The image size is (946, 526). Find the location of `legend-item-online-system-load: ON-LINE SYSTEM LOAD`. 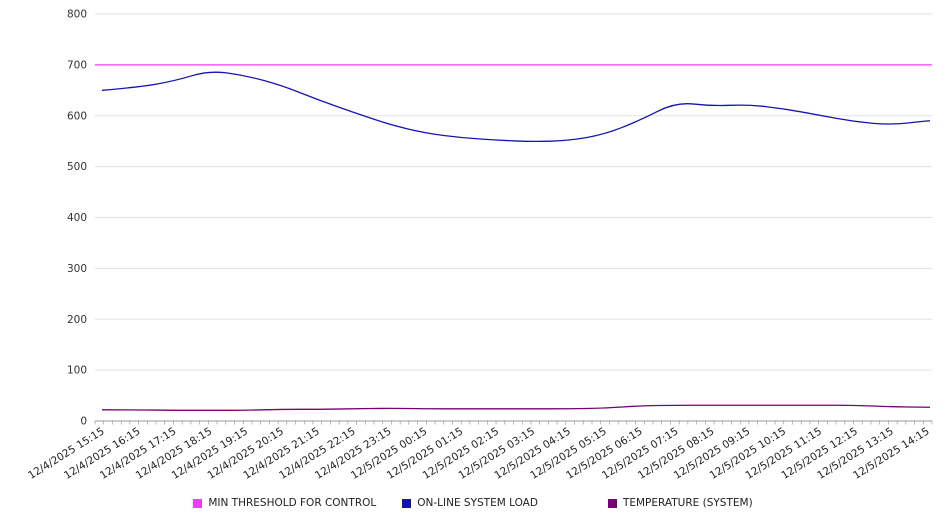

legend-item-online-system-load: ON-LINE SYSTEM LOAD is located at coordinates (470, 503).